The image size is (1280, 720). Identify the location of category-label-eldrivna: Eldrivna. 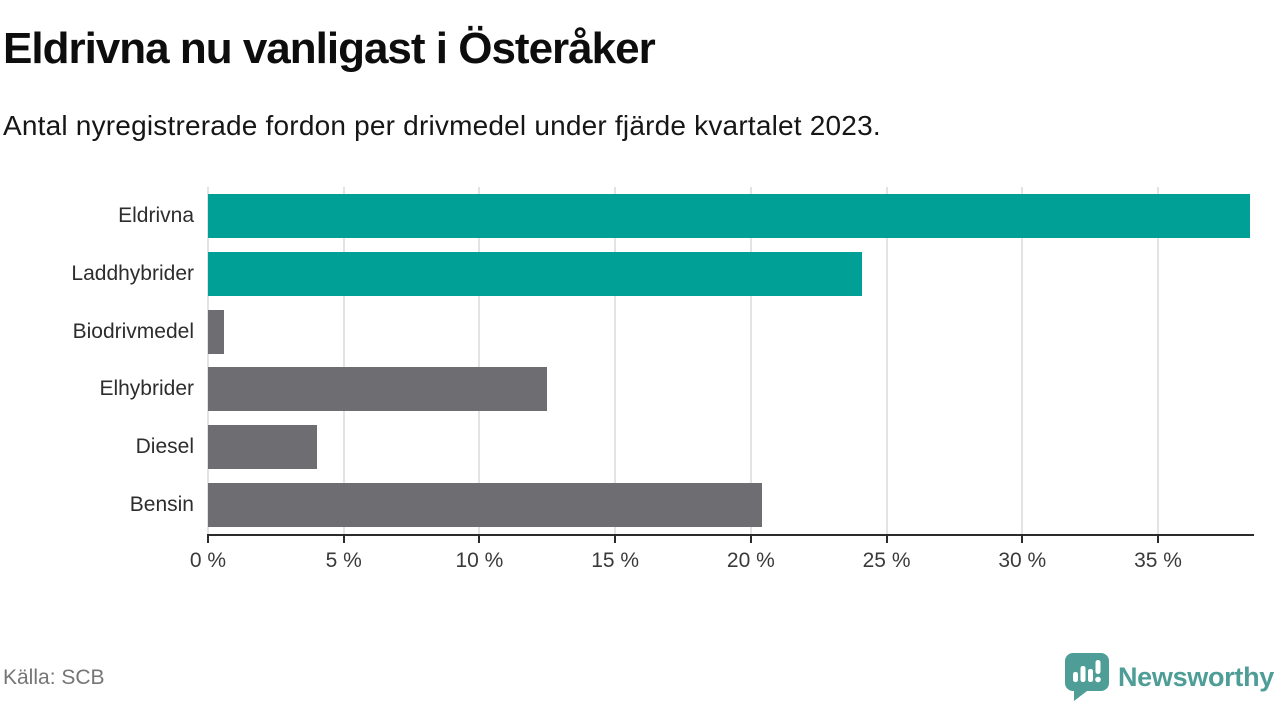
(156, 215).